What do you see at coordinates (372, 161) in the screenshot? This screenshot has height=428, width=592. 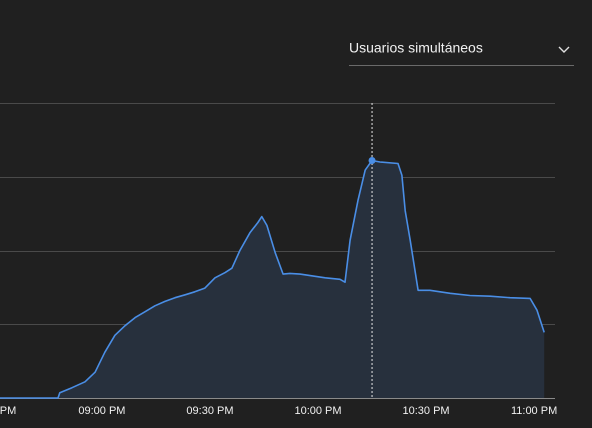 I see `hover-point` at bounding box center [372, 161].